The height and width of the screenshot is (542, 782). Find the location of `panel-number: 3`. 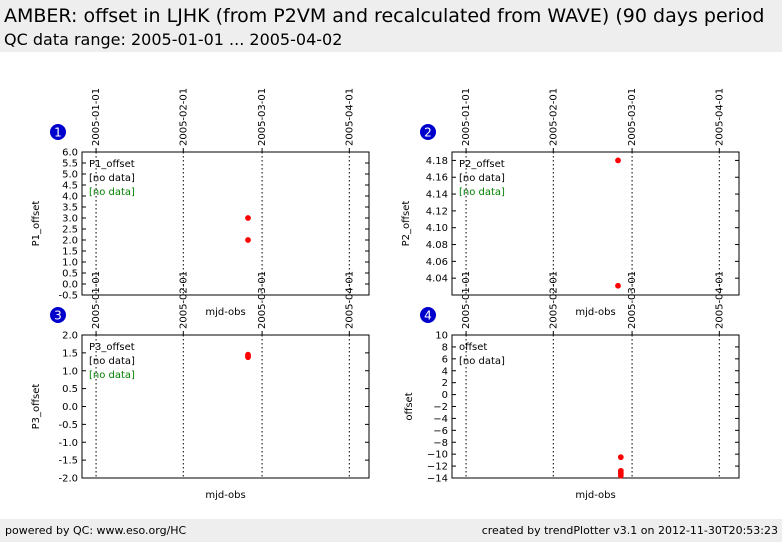

panel-number: 3 is located at coordinates (58, 316).